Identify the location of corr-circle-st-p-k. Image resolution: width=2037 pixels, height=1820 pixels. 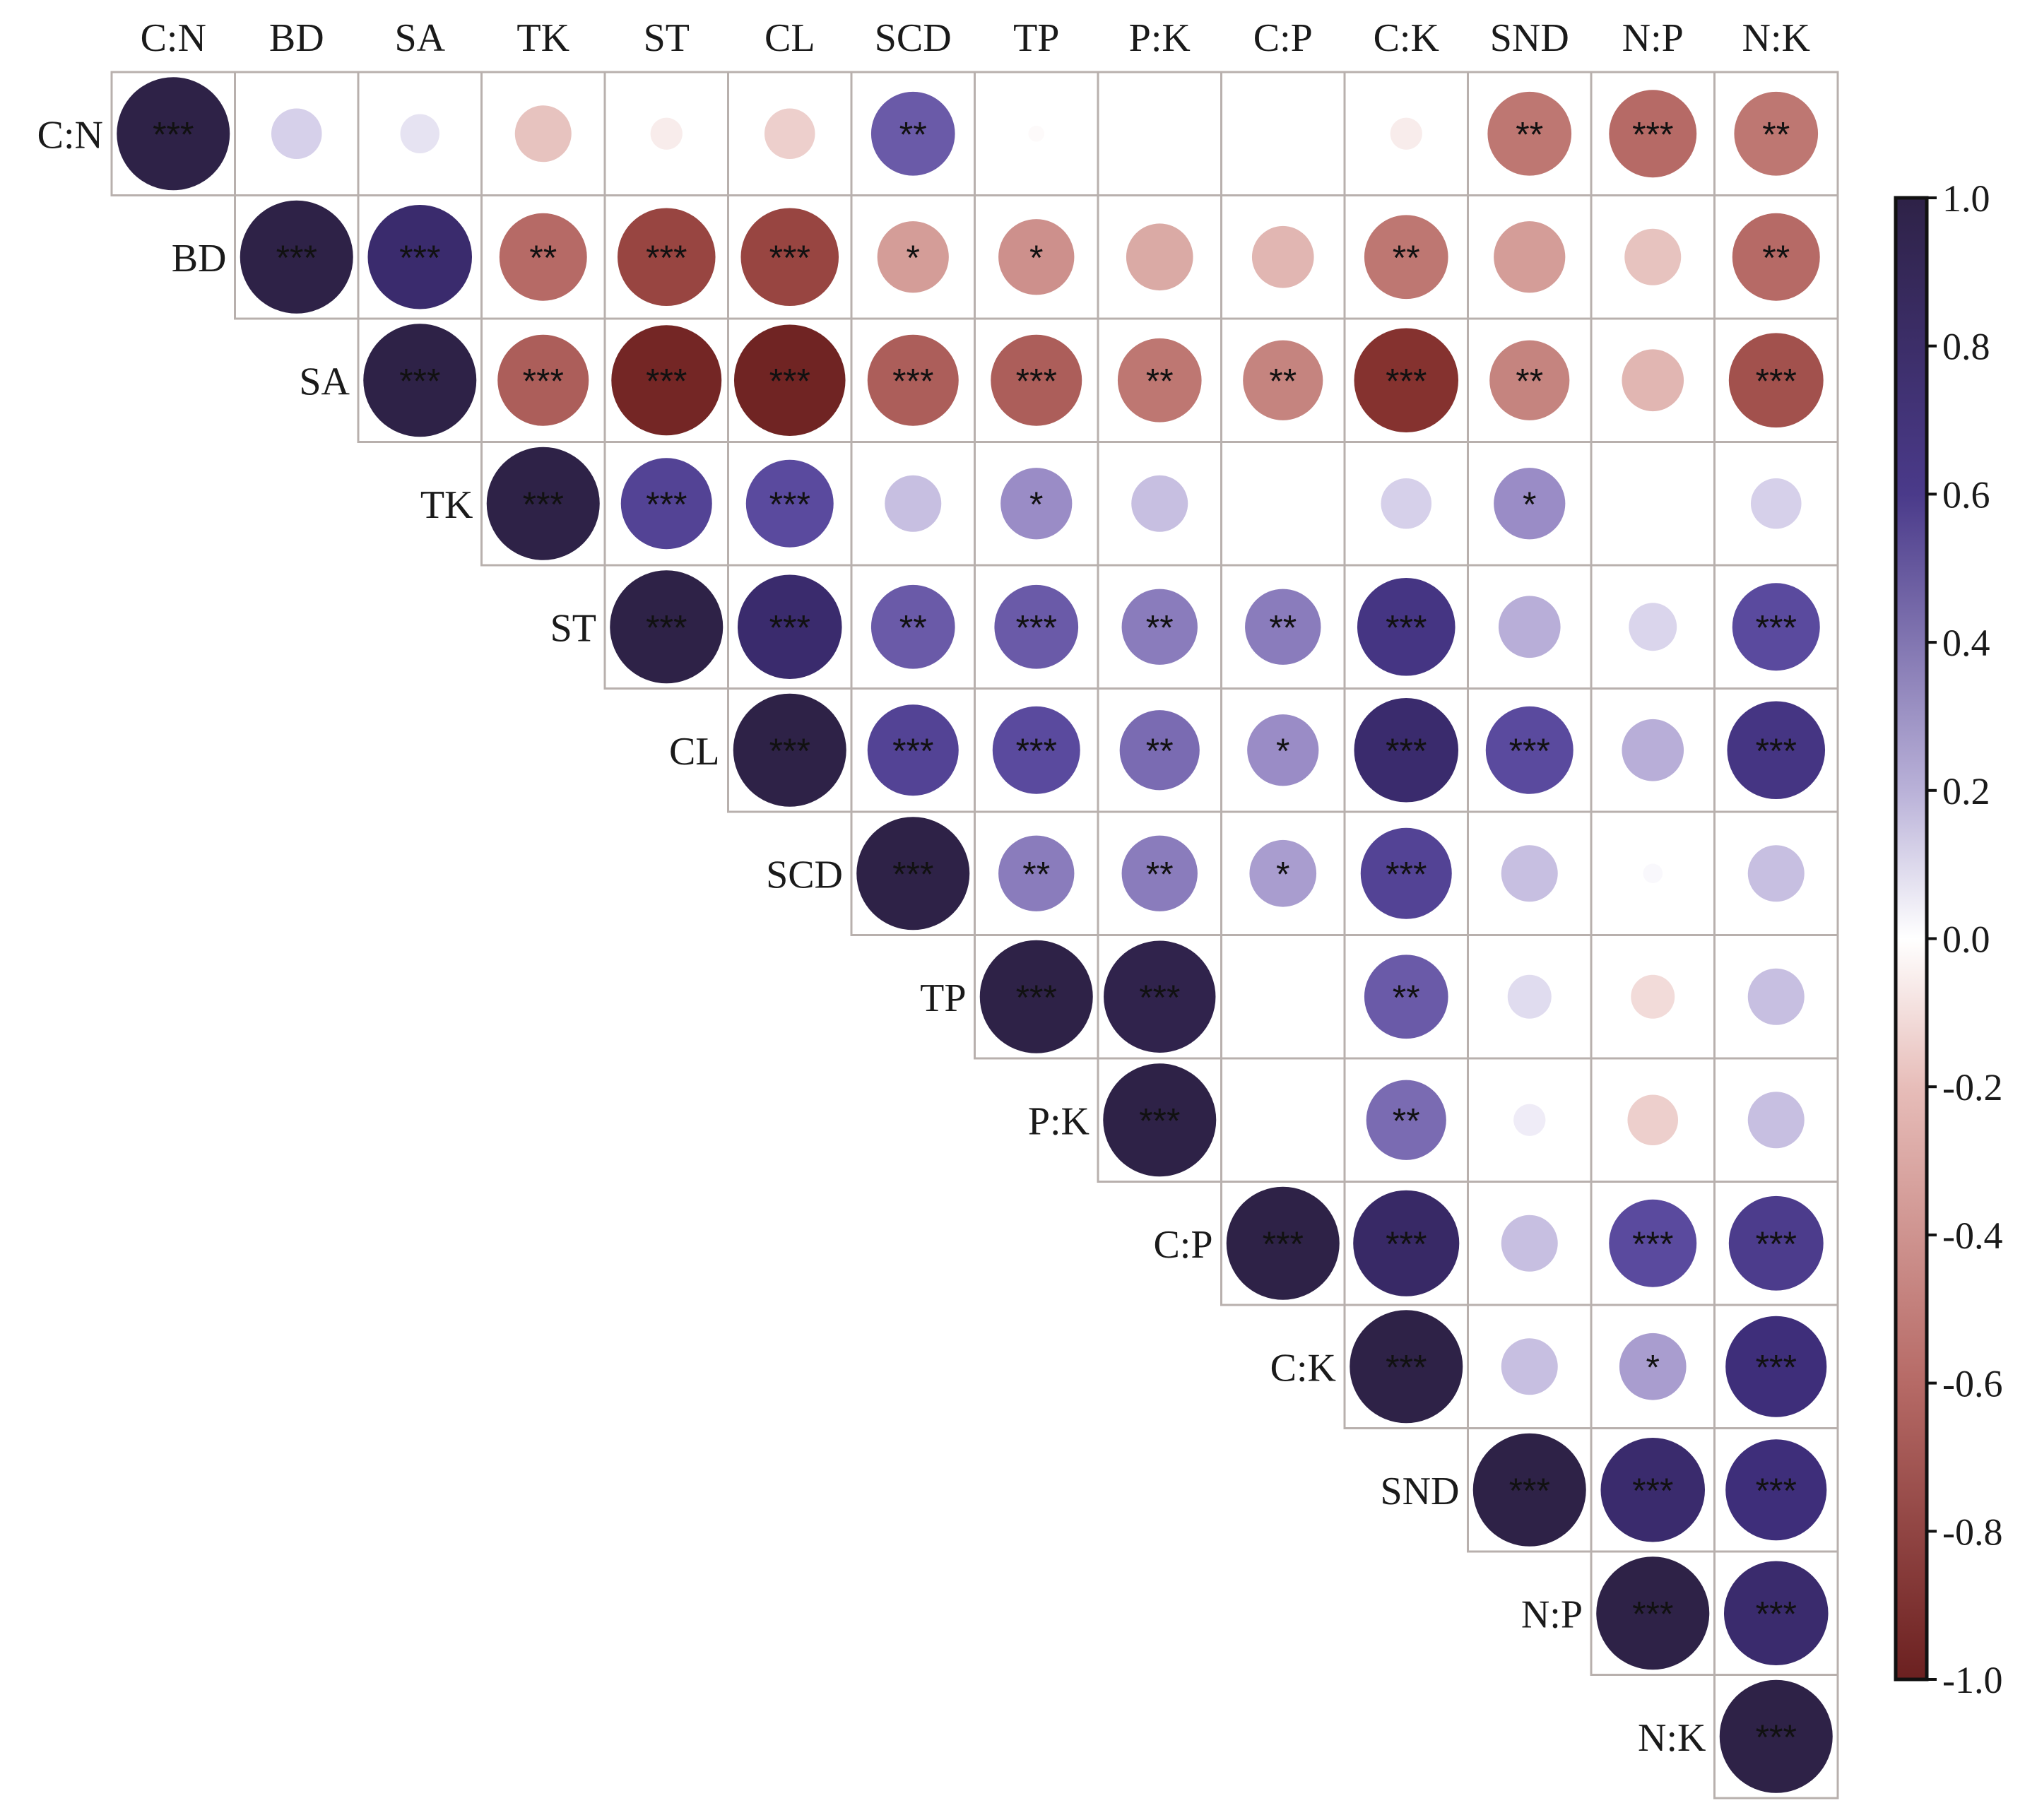
(1159, 627).